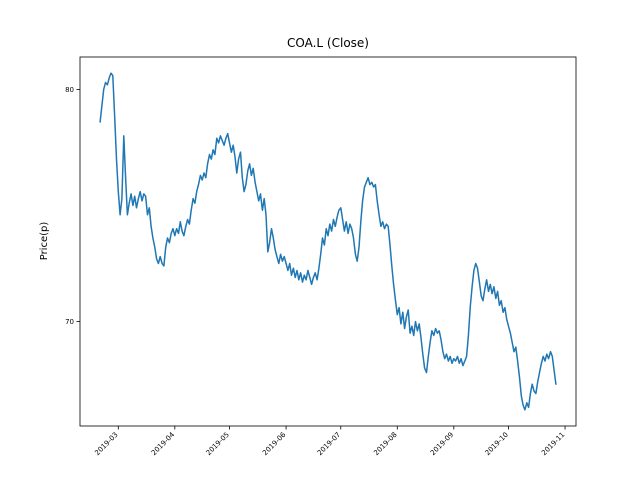 The image size is (640, 480). What do you see at coordinates (44, 241) in the screenshot?
I see `y-axis-label: Price(p)` at bounding box center [44, 241].